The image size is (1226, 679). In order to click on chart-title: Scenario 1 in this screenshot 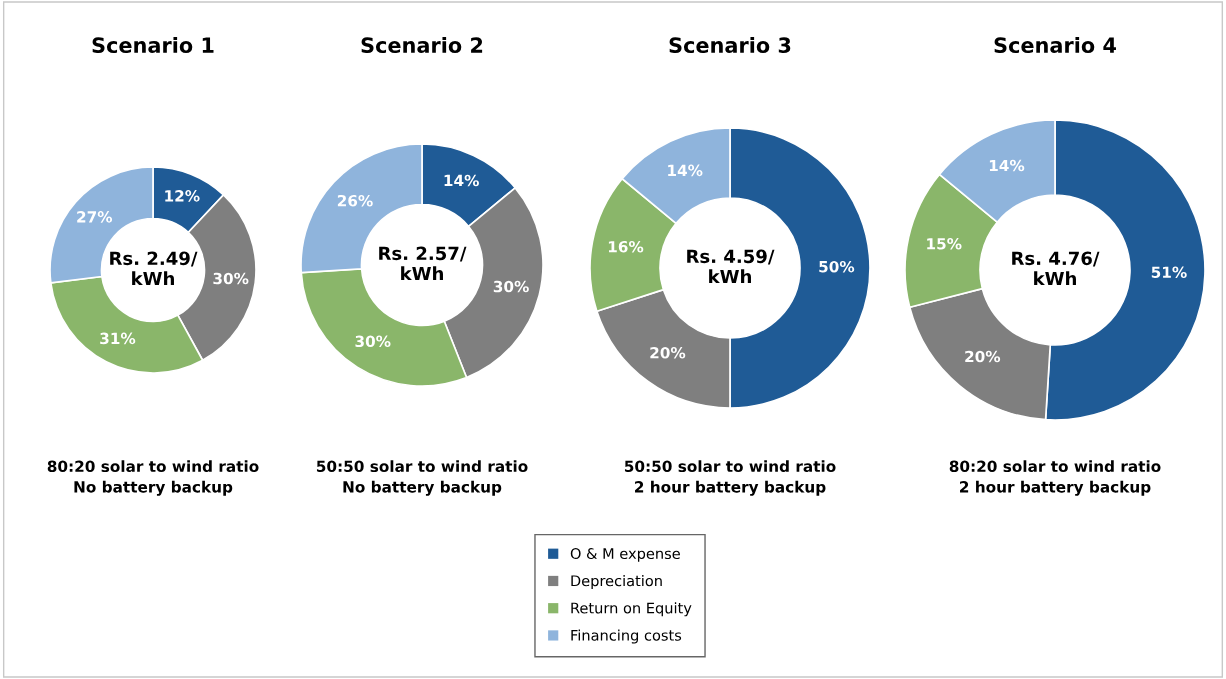, I will do `click(153, 45)`.